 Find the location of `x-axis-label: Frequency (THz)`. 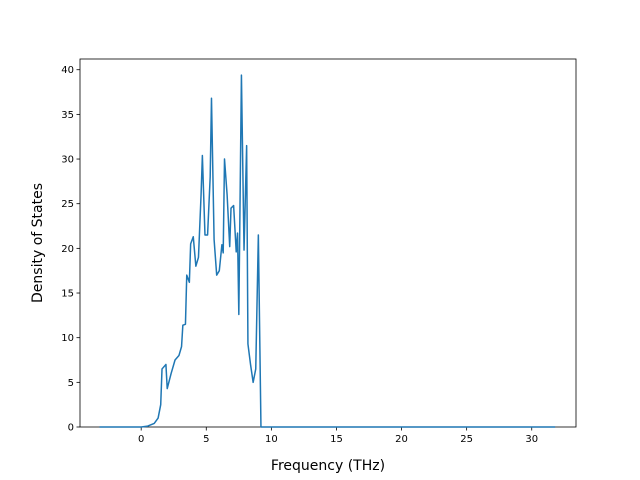

x-axis-label: Frequency (THz) is located at coordinates (328, 466).